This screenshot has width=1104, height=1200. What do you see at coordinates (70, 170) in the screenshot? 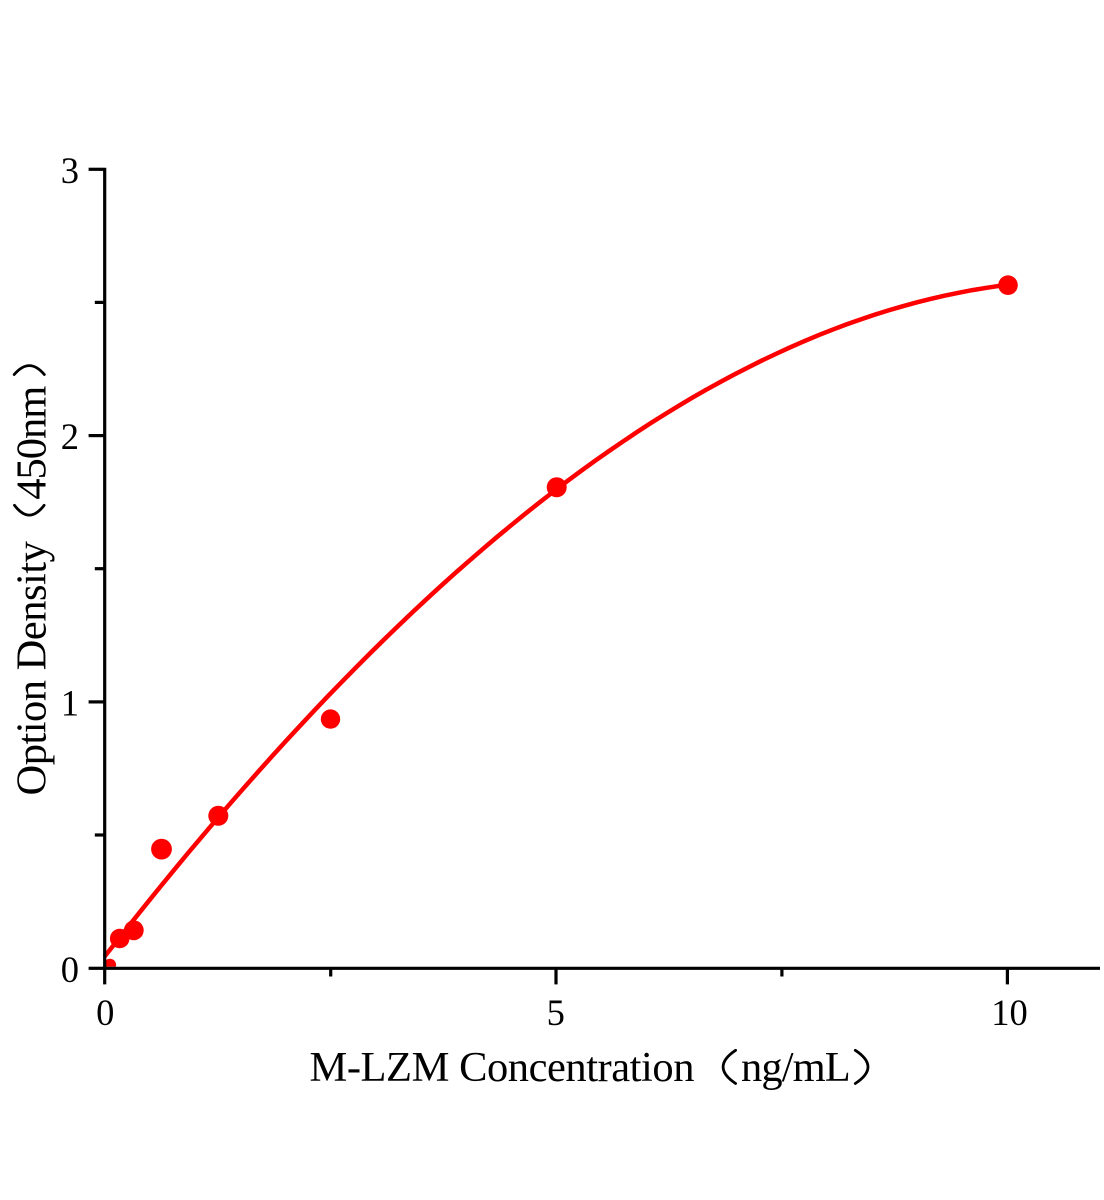
I see `svg-text: 3` at bounding box center [70, 170].